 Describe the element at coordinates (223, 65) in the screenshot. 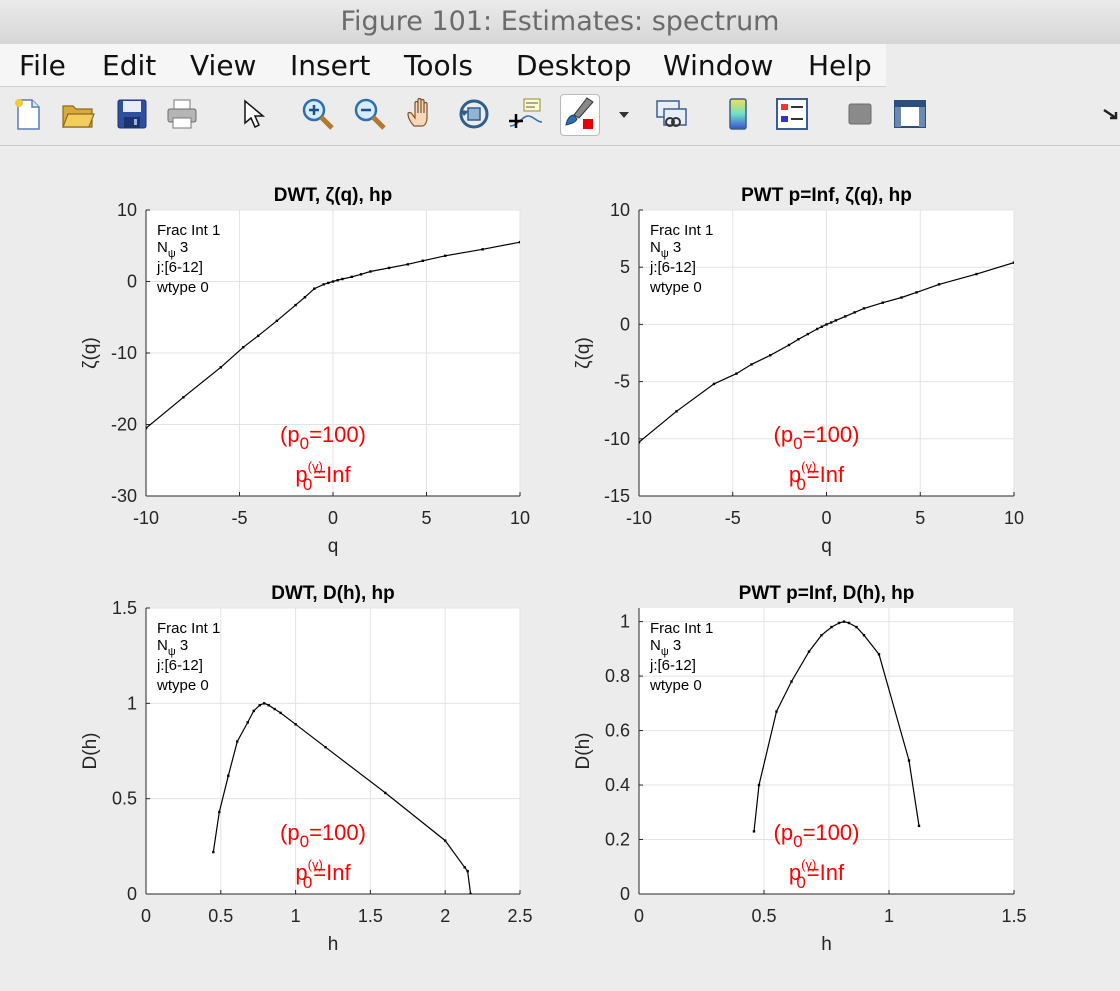

I see `menu-view: View` at that location.